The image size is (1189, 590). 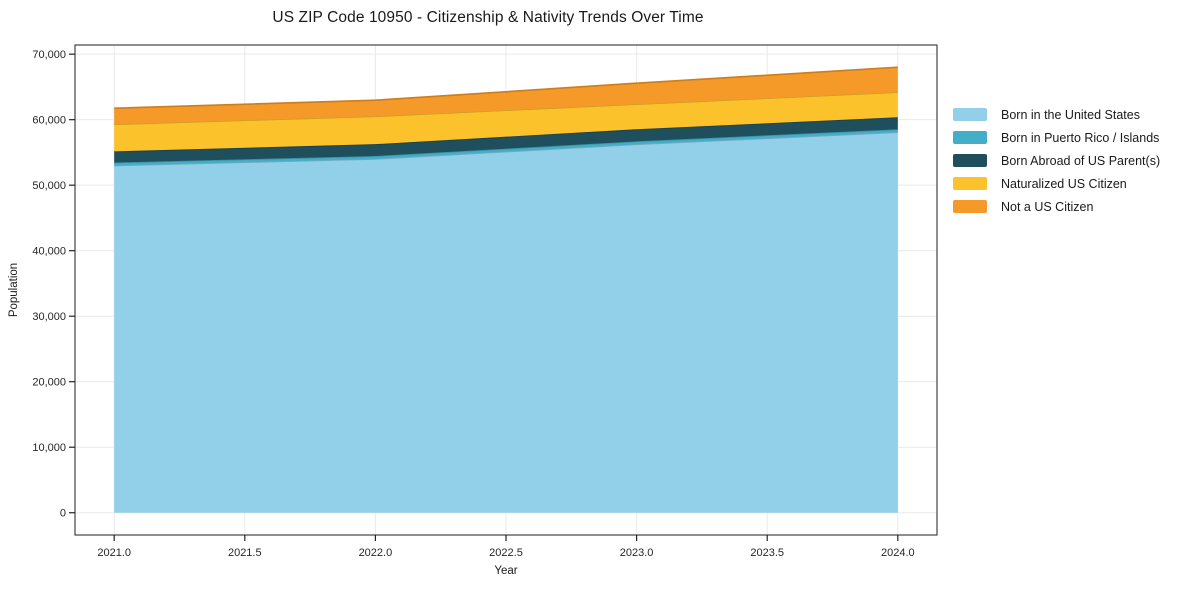 What do you see at coordinates (767, 553) in the screenshot?
I see `x-tick-label: 2023.5` at bounding box center [767, 553].